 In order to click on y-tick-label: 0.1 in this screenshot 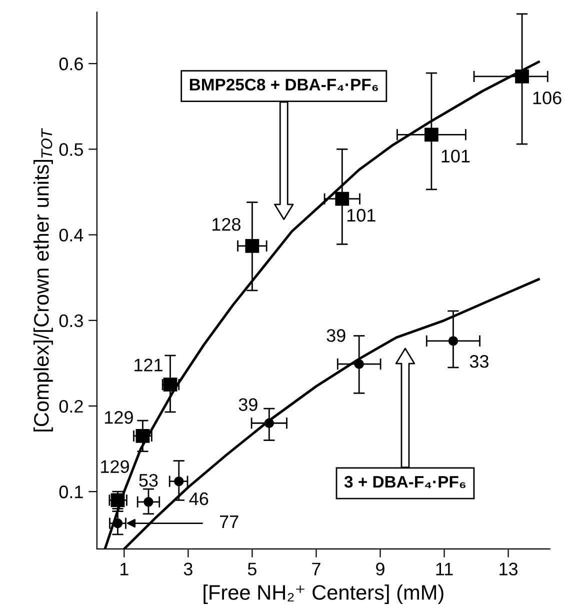, I will do `click(71, 492)`.